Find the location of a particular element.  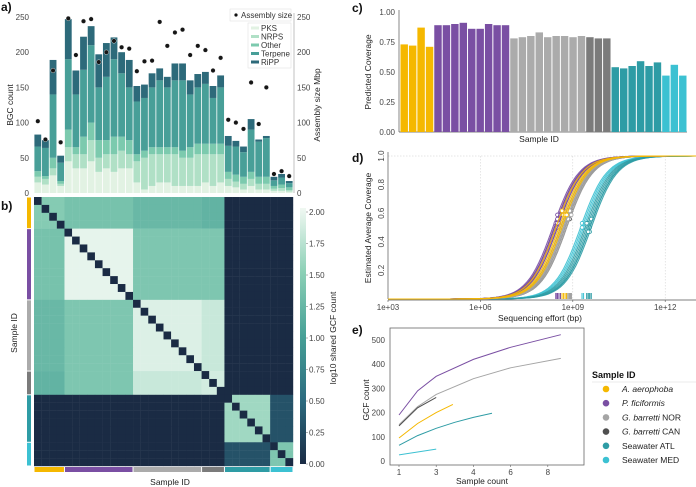

legend-label-suffix: Seawater ATL is located at coordinates (648, 446).